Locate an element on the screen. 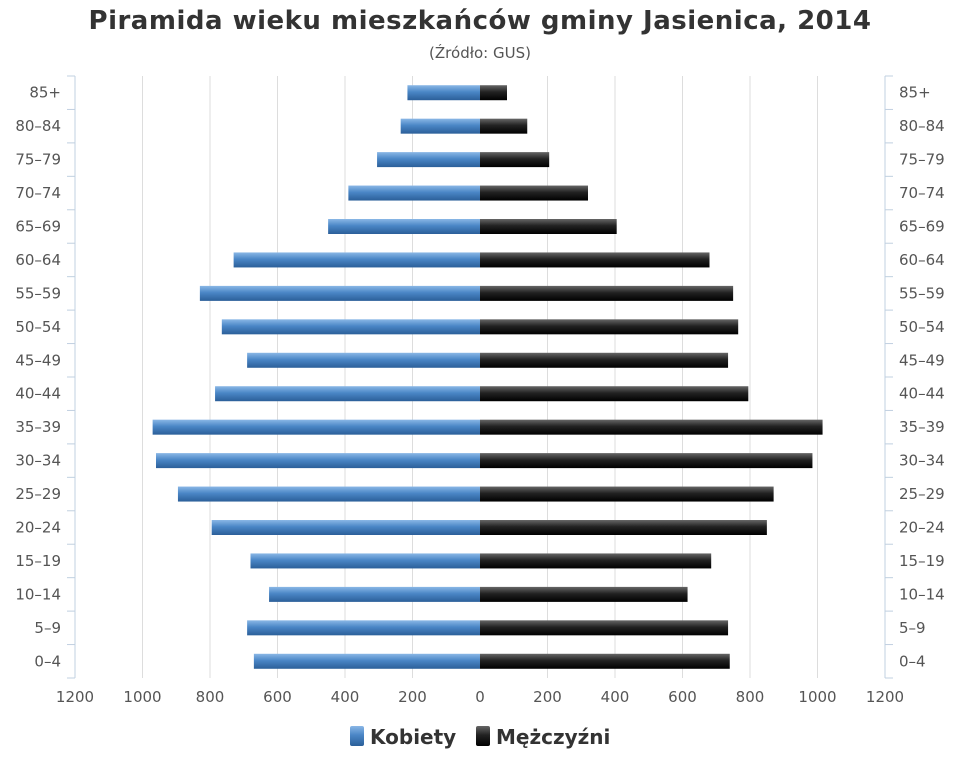 The image size is (960, 768). y-tick-label-right: 45–49 is located at coordinates (922, 360).